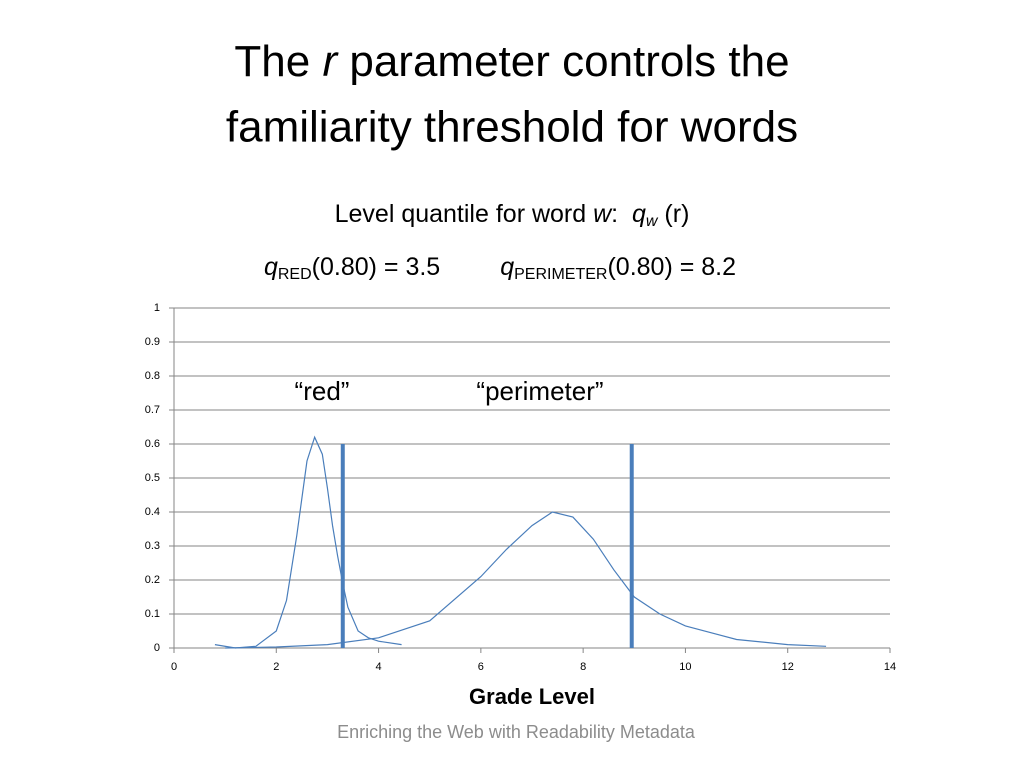 The height and width of the screenshot is (768, 1024). I want to click on subtitle-subscript: w, so click(652, 221).